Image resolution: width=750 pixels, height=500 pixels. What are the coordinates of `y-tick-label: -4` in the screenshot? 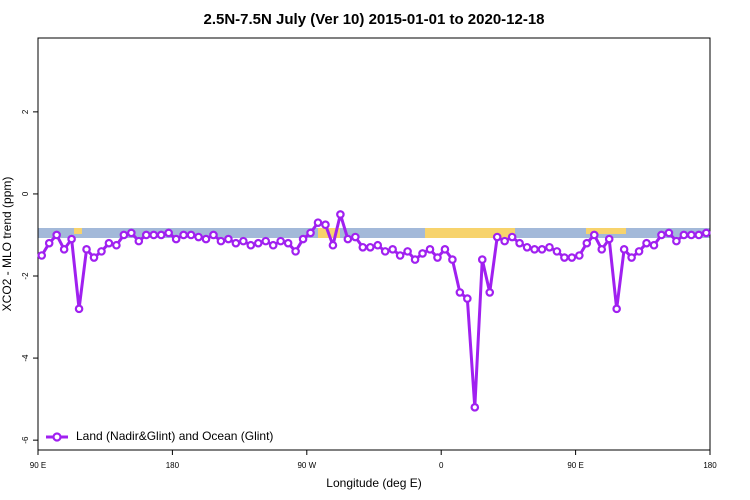 It's located at (25, 358).